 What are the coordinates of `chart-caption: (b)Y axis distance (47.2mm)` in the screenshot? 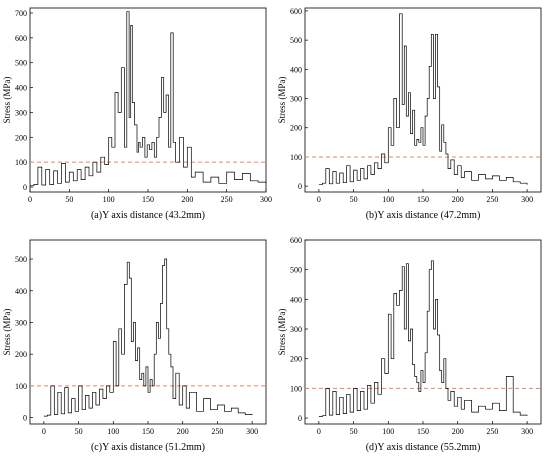 It's located at (423, 215).